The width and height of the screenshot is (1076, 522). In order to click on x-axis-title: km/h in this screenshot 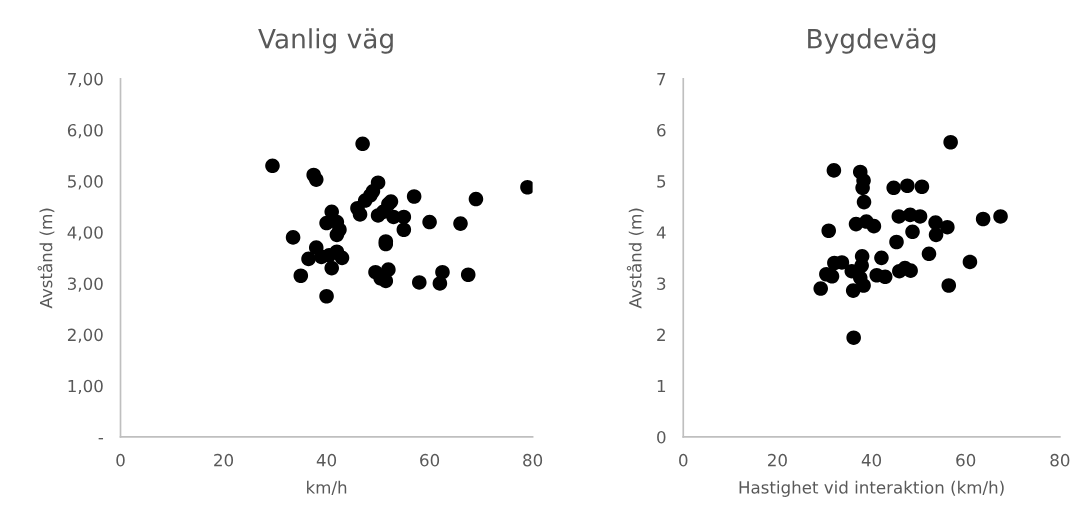, I will do `click(327, 488)`.